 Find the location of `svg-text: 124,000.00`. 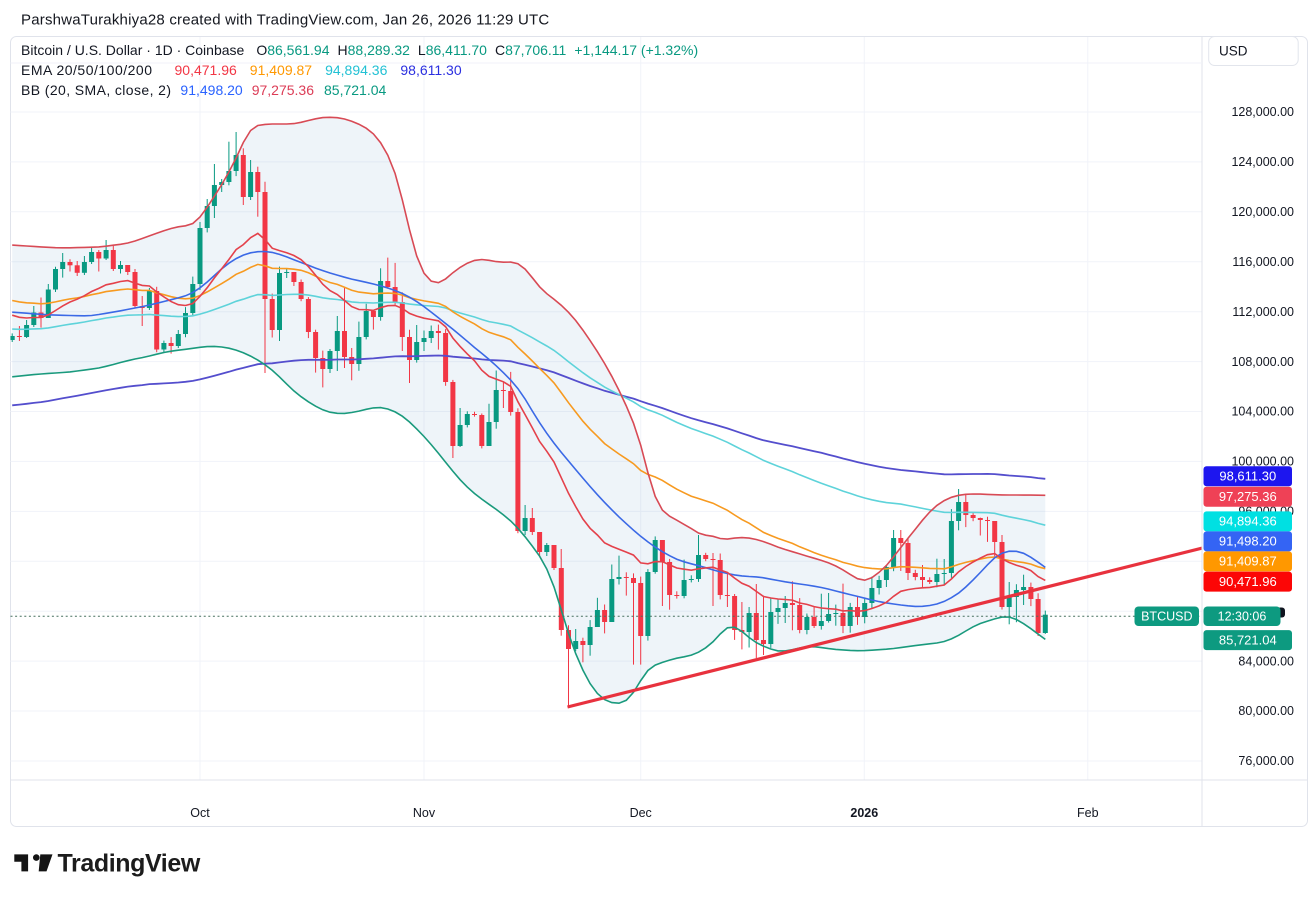

svg-text: 124,000.00 is located at coordinates (1262, 162).